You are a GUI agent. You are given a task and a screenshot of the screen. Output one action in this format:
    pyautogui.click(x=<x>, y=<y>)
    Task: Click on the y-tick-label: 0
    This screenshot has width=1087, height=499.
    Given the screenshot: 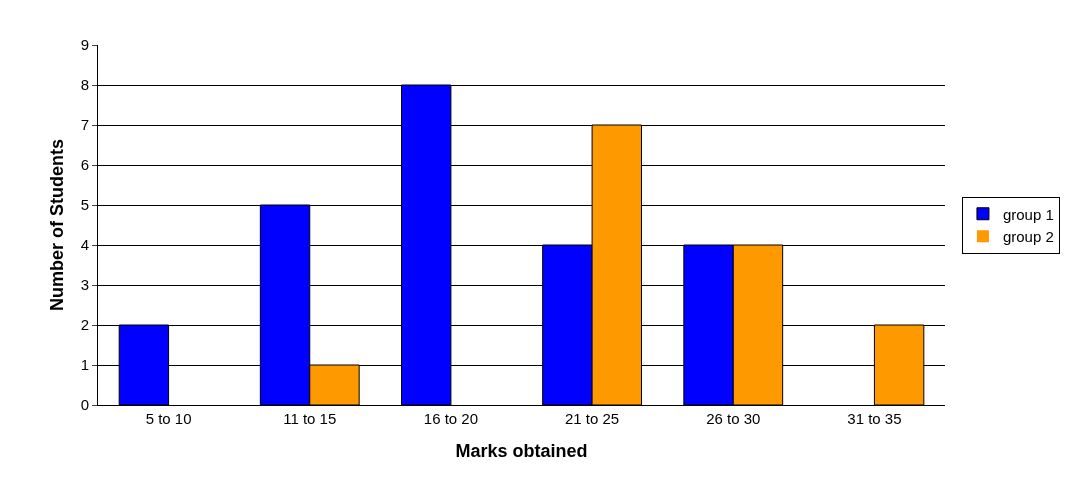 What is the action you would take?
    pyautogui.click(x=84, y=405)
    